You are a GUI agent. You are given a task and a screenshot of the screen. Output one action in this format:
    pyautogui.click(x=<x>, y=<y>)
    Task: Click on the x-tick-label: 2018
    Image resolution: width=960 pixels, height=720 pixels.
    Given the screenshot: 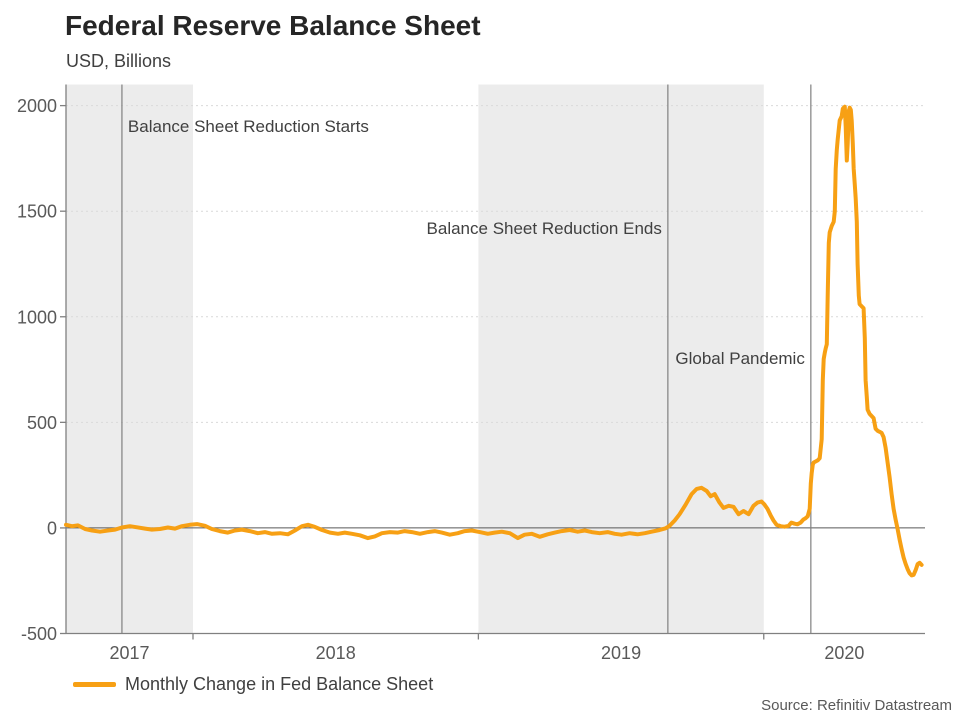 What is the action you would take?
    pyautogui.click(x=336, y=653)
    